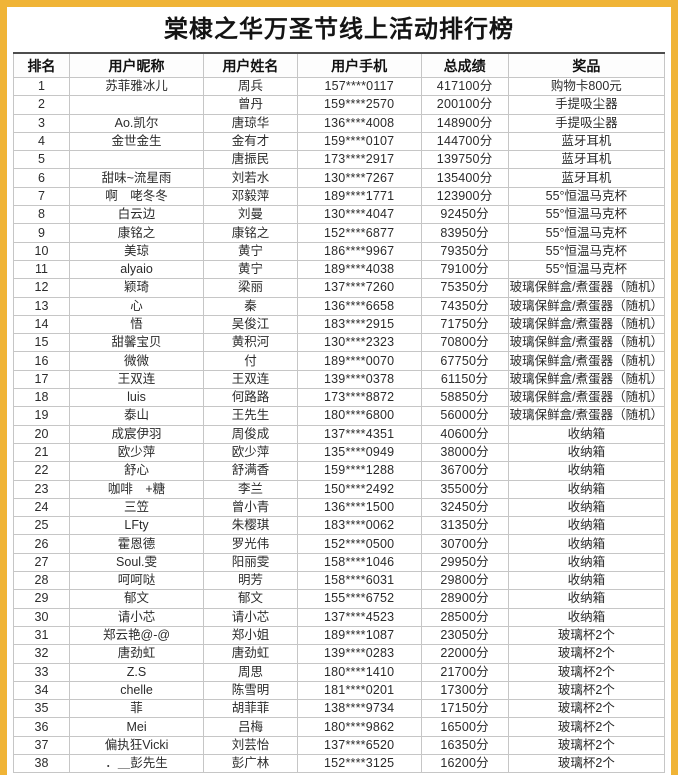 The height and width of the screenshot is (775, 678). Describe the element at coordinates (464, 306) in the screenshot. I see `cell-score: 74350分` at that location.